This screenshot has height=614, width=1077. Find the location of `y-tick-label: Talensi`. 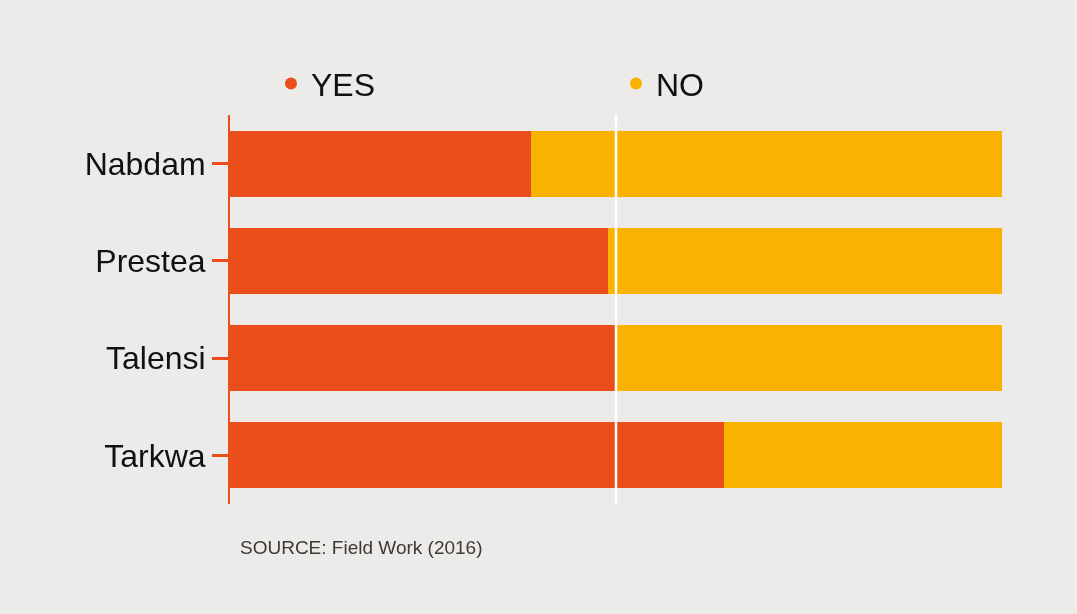

y-tick-label: Talensi is located at coordinates (155, 358).